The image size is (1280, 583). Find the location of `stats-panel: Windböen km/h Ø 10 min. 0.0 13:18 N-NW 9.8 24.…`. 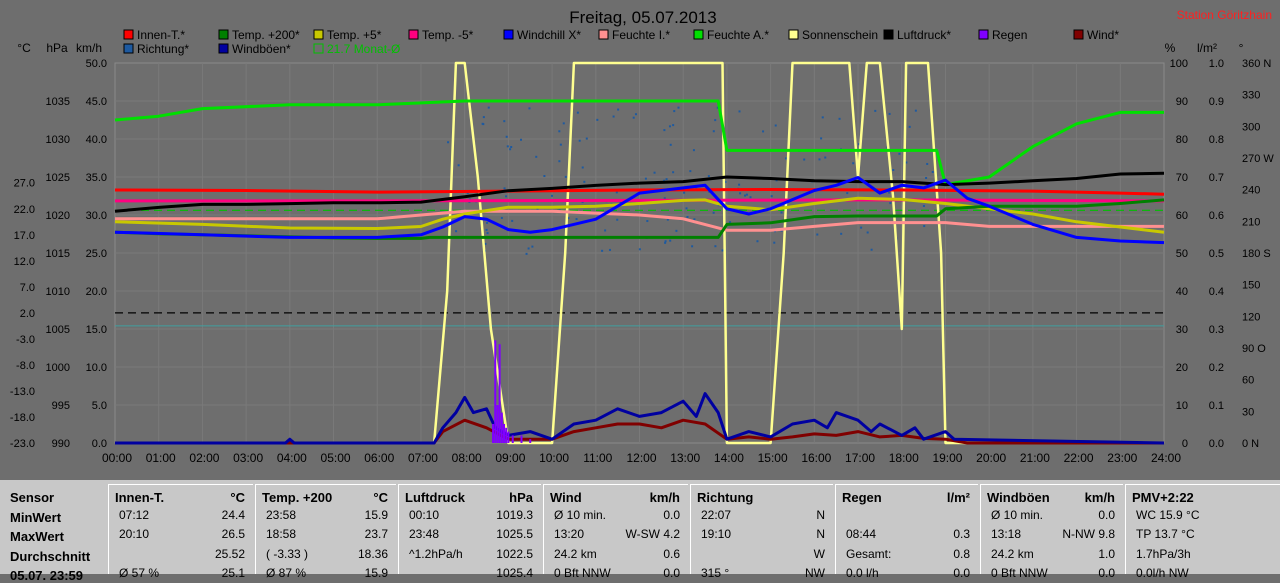

stats-panel: Windböen km/h Ø 10 min. 0.0 13:18 N-NW 9.8 24.… is located at coordinates (1051, 532).